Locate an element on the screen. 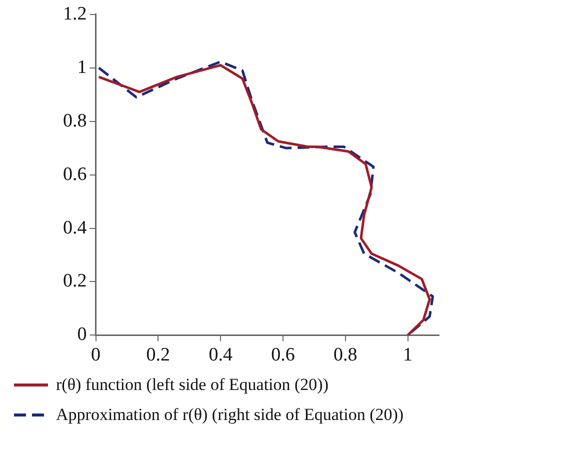  y-tick-label: 0.4 is located at coordinates (75, 227).